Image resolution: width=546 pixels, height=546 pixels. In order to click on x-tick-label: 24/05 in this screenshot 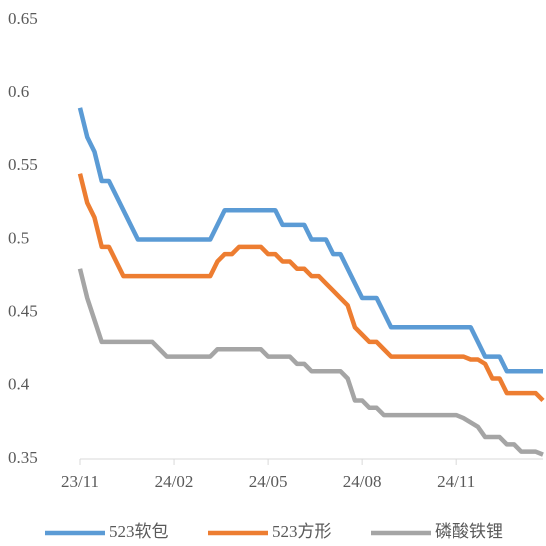, I will do `click(268, 481)`.